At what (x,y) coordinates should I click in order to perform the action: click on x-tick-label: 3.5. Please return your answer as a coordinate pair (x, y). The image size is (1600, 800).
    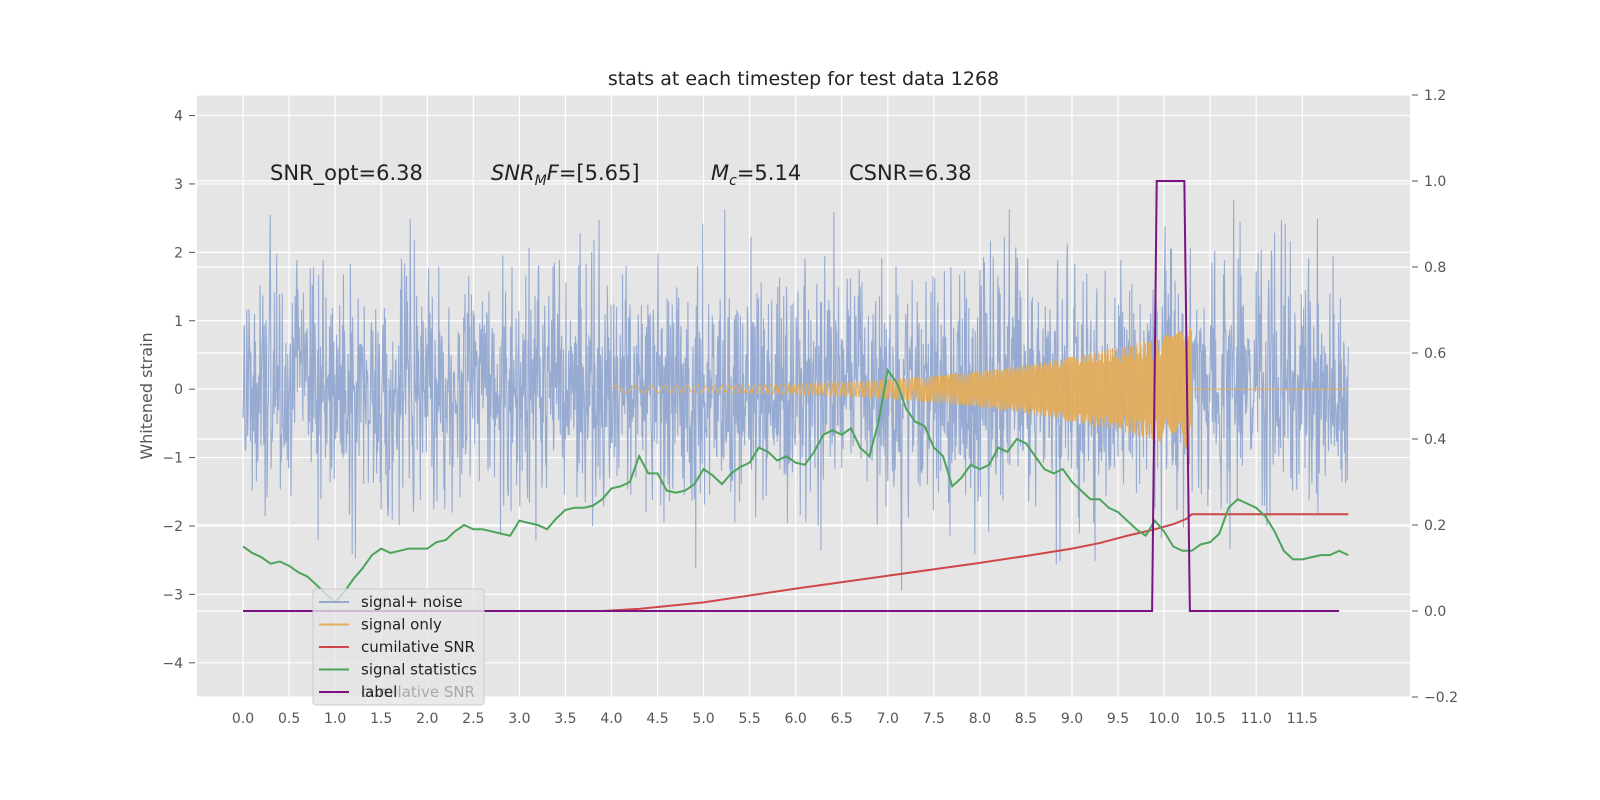
    Looking at the image, I should click on (565, 719).